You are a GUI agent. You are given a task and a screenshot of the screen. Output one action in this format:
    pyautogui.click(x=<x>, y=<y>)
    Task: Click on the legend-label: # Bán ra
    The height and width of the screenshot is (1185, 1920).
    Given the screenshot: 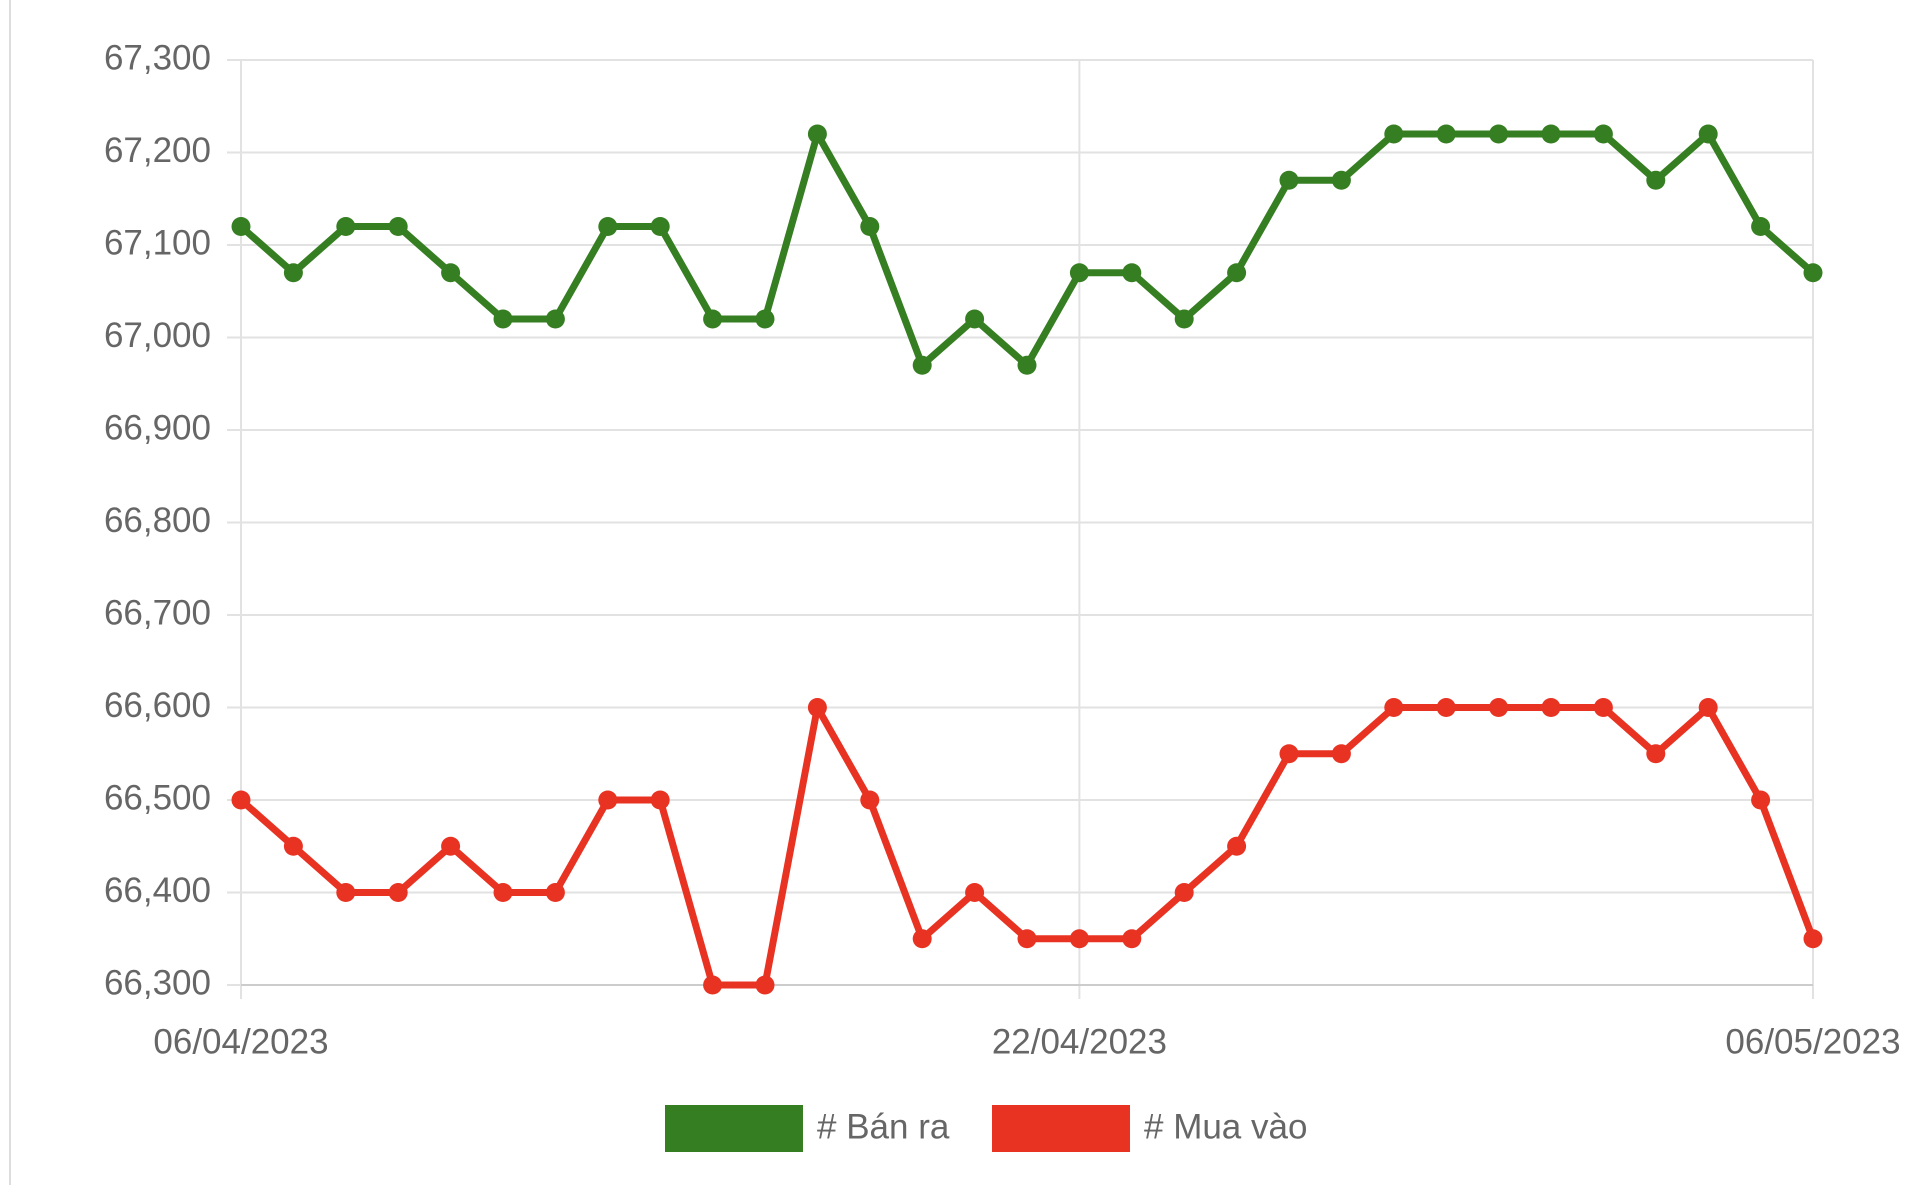 What is the action you would take?
    pyautogui.click(x=883, y=1126)
    